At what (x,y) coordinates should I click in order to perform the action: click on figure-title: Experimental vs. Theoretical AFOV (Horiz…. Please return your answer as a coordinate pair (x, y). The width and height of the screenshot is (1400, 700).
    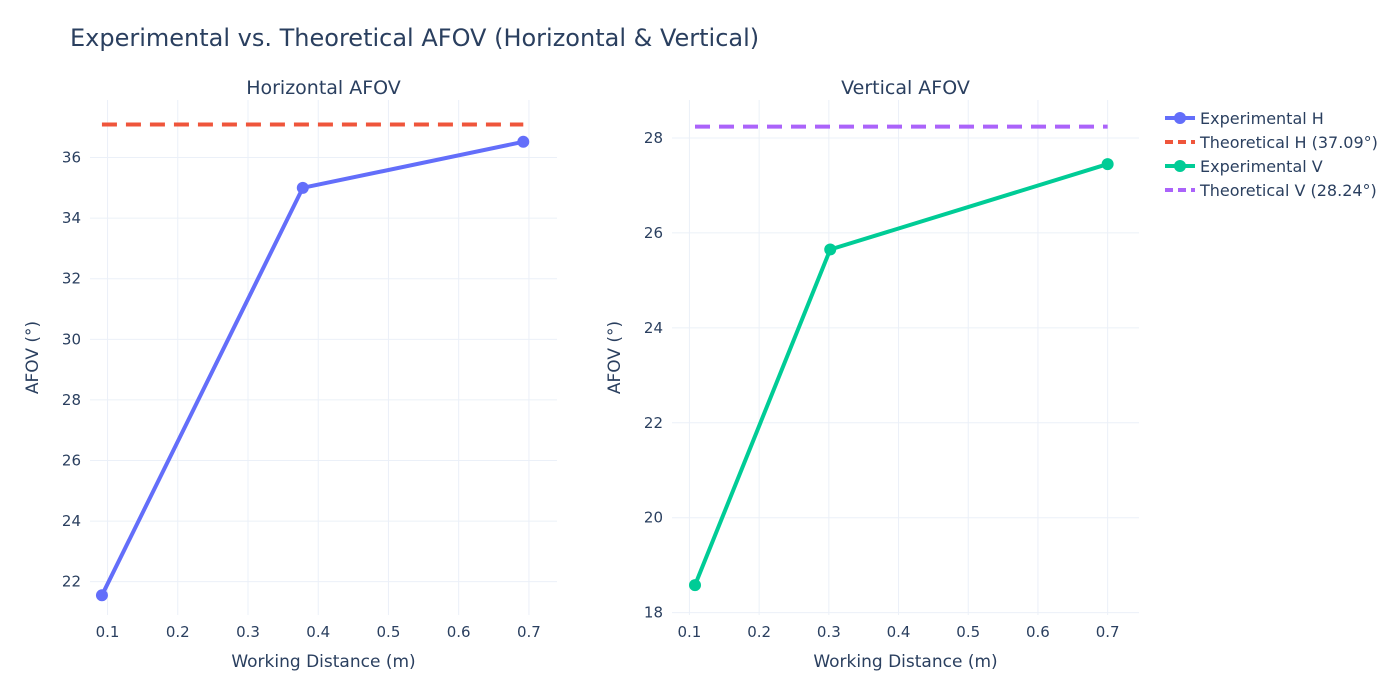
    Looking at the image, I should click on (415, 38).